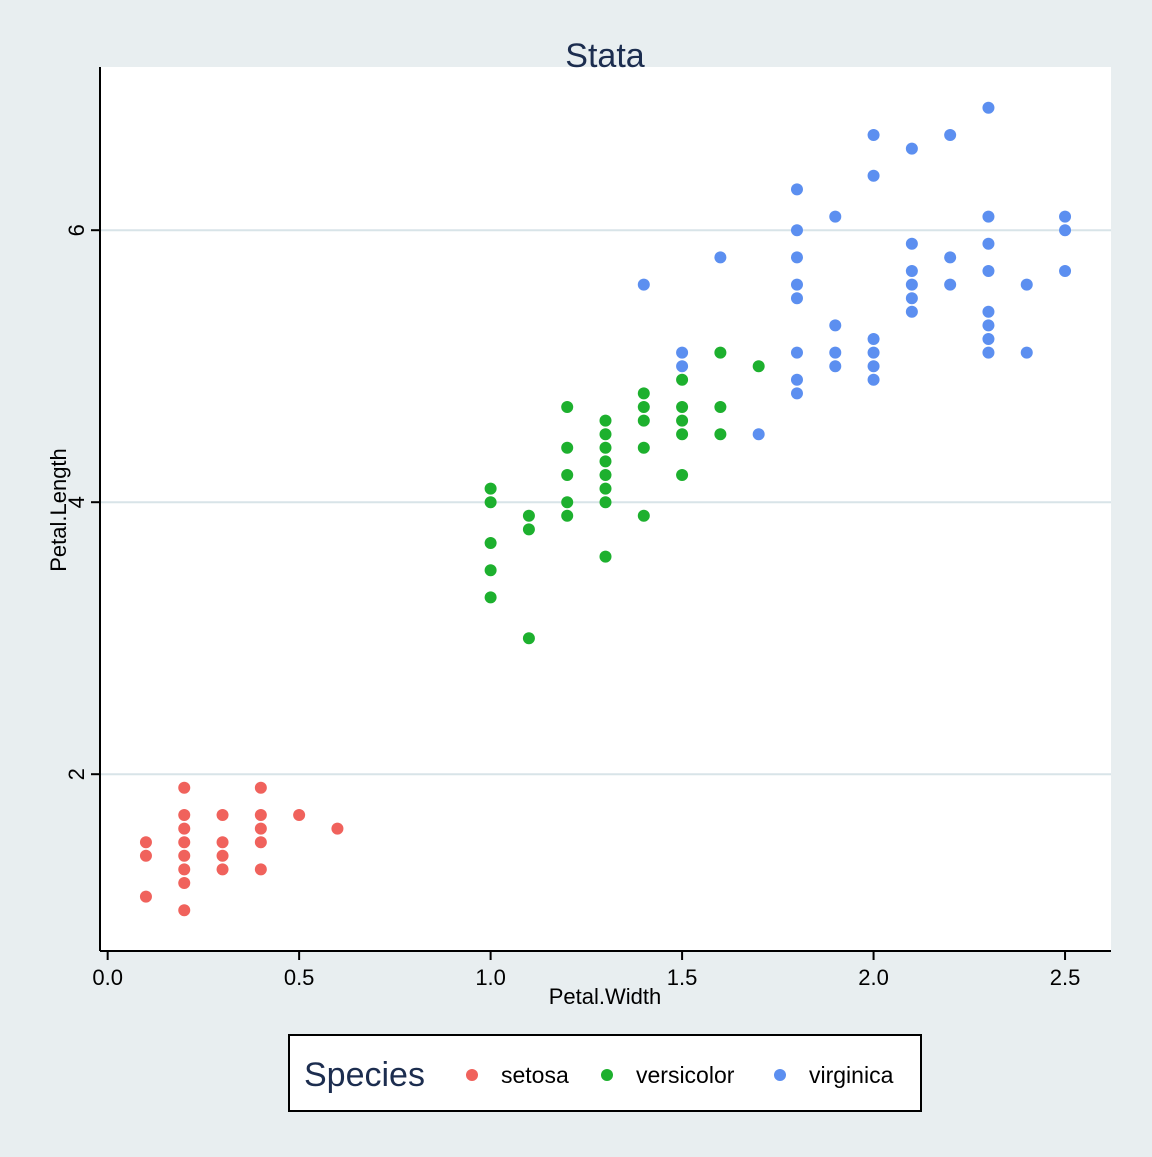 Image resolution: width=1152 pixels, height=1157 pixels. I want to click on legend: Species setosa versicolor virginica, so click(605, 1073).